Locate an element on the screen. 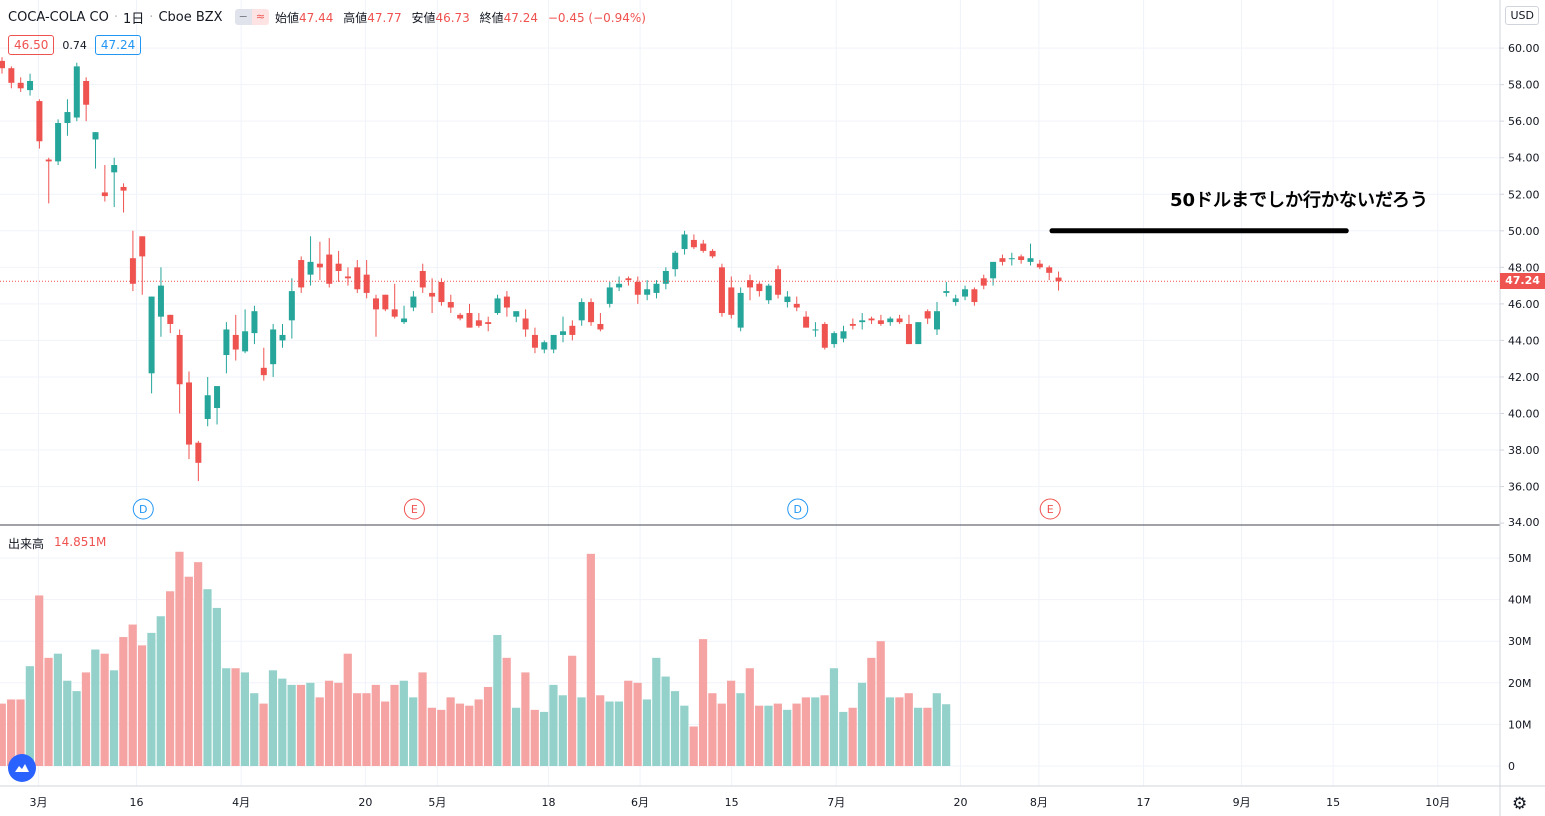 The width and height of the screenshot is (1545, 816). dividend-event-marker: D is located at coordinates (798, 509).